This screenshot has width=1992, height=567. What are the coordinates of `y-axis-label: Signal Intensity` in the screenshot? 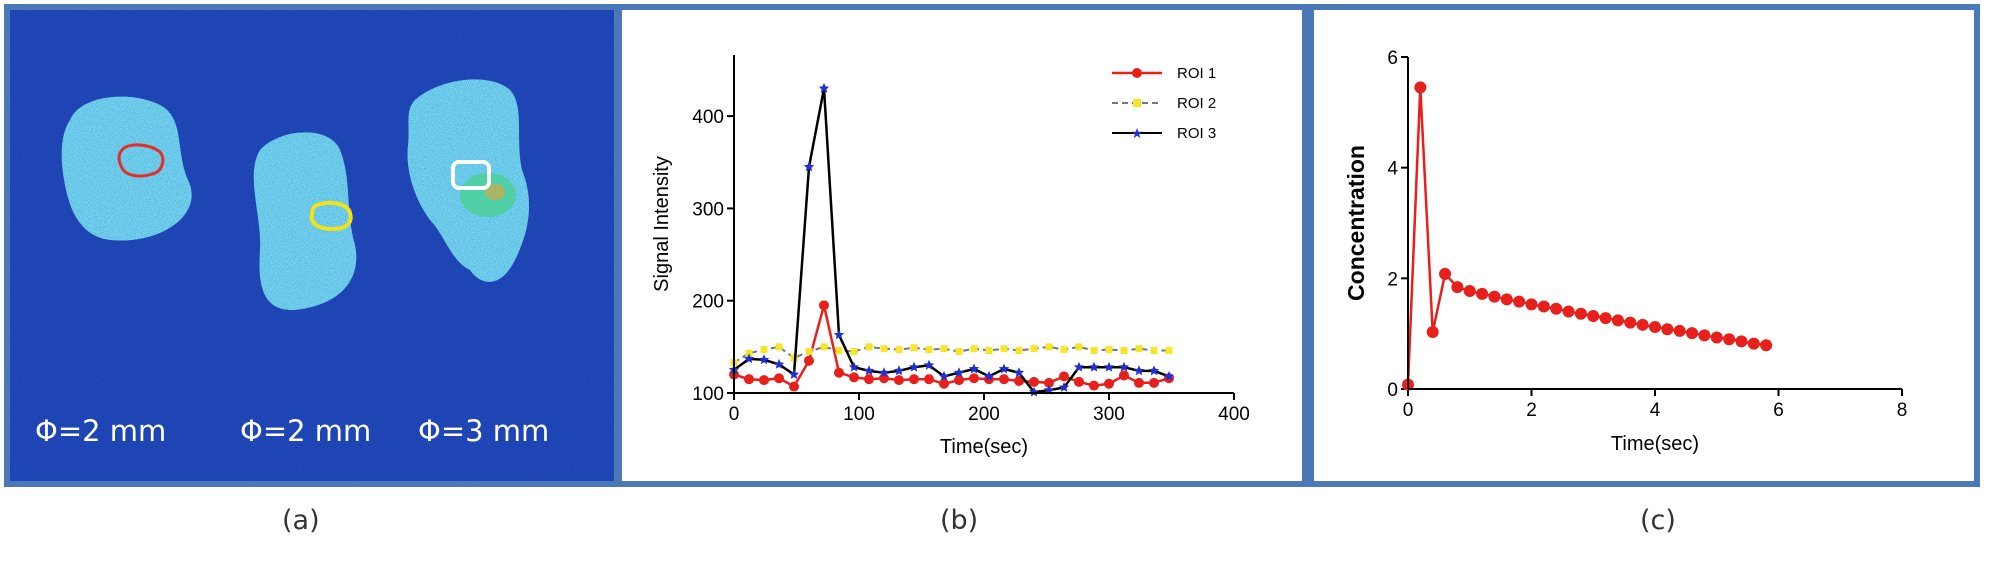 It's located at (662, 224).